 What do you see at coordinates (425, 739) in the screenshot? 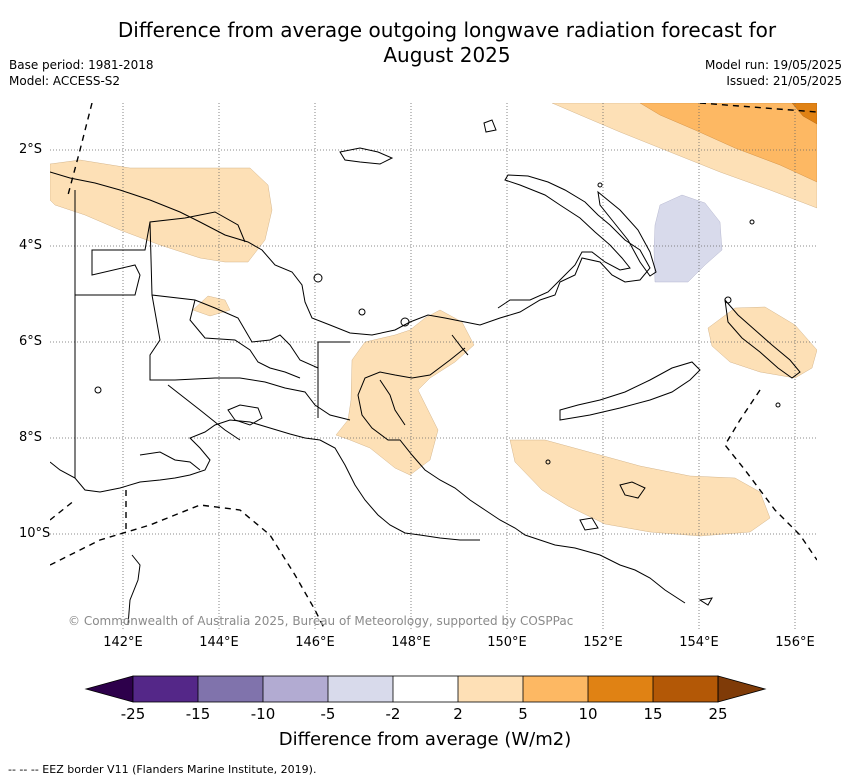
I see `colorbar-label: Difference from average (W/m2)` at bounding box center [425, 739].